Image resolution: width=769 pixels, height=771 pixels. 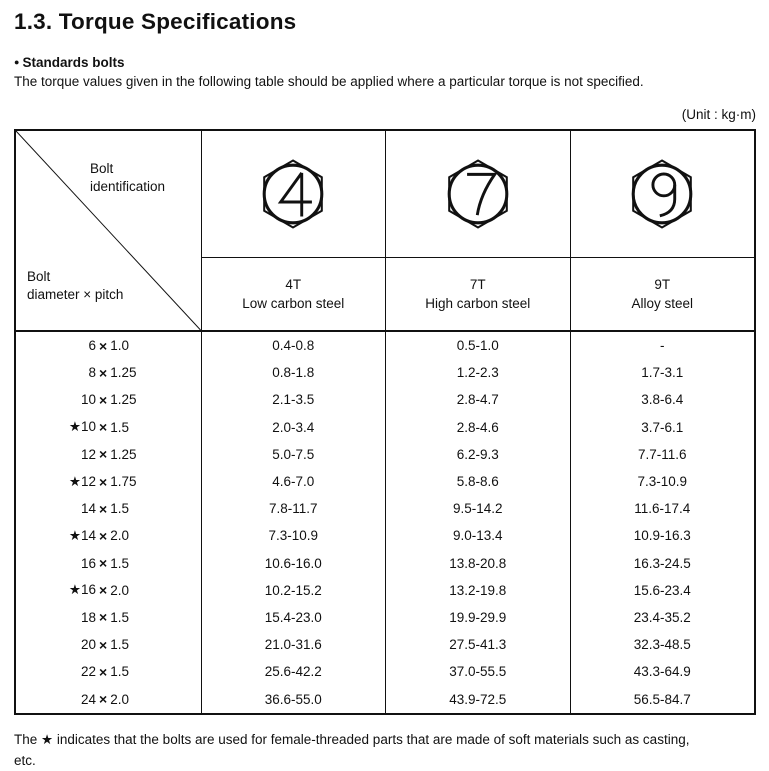 I want to click on bolt-size-cell: ★14 × 2.0, so click(x=108, y=535).